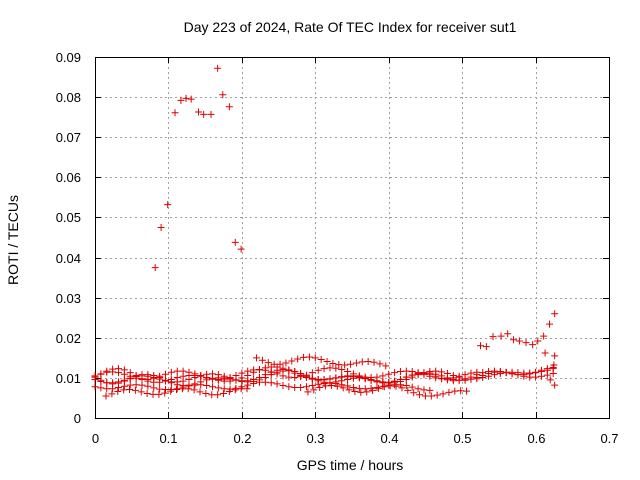  I want to click on y-tick-label: 0.06, so click(68, 177).